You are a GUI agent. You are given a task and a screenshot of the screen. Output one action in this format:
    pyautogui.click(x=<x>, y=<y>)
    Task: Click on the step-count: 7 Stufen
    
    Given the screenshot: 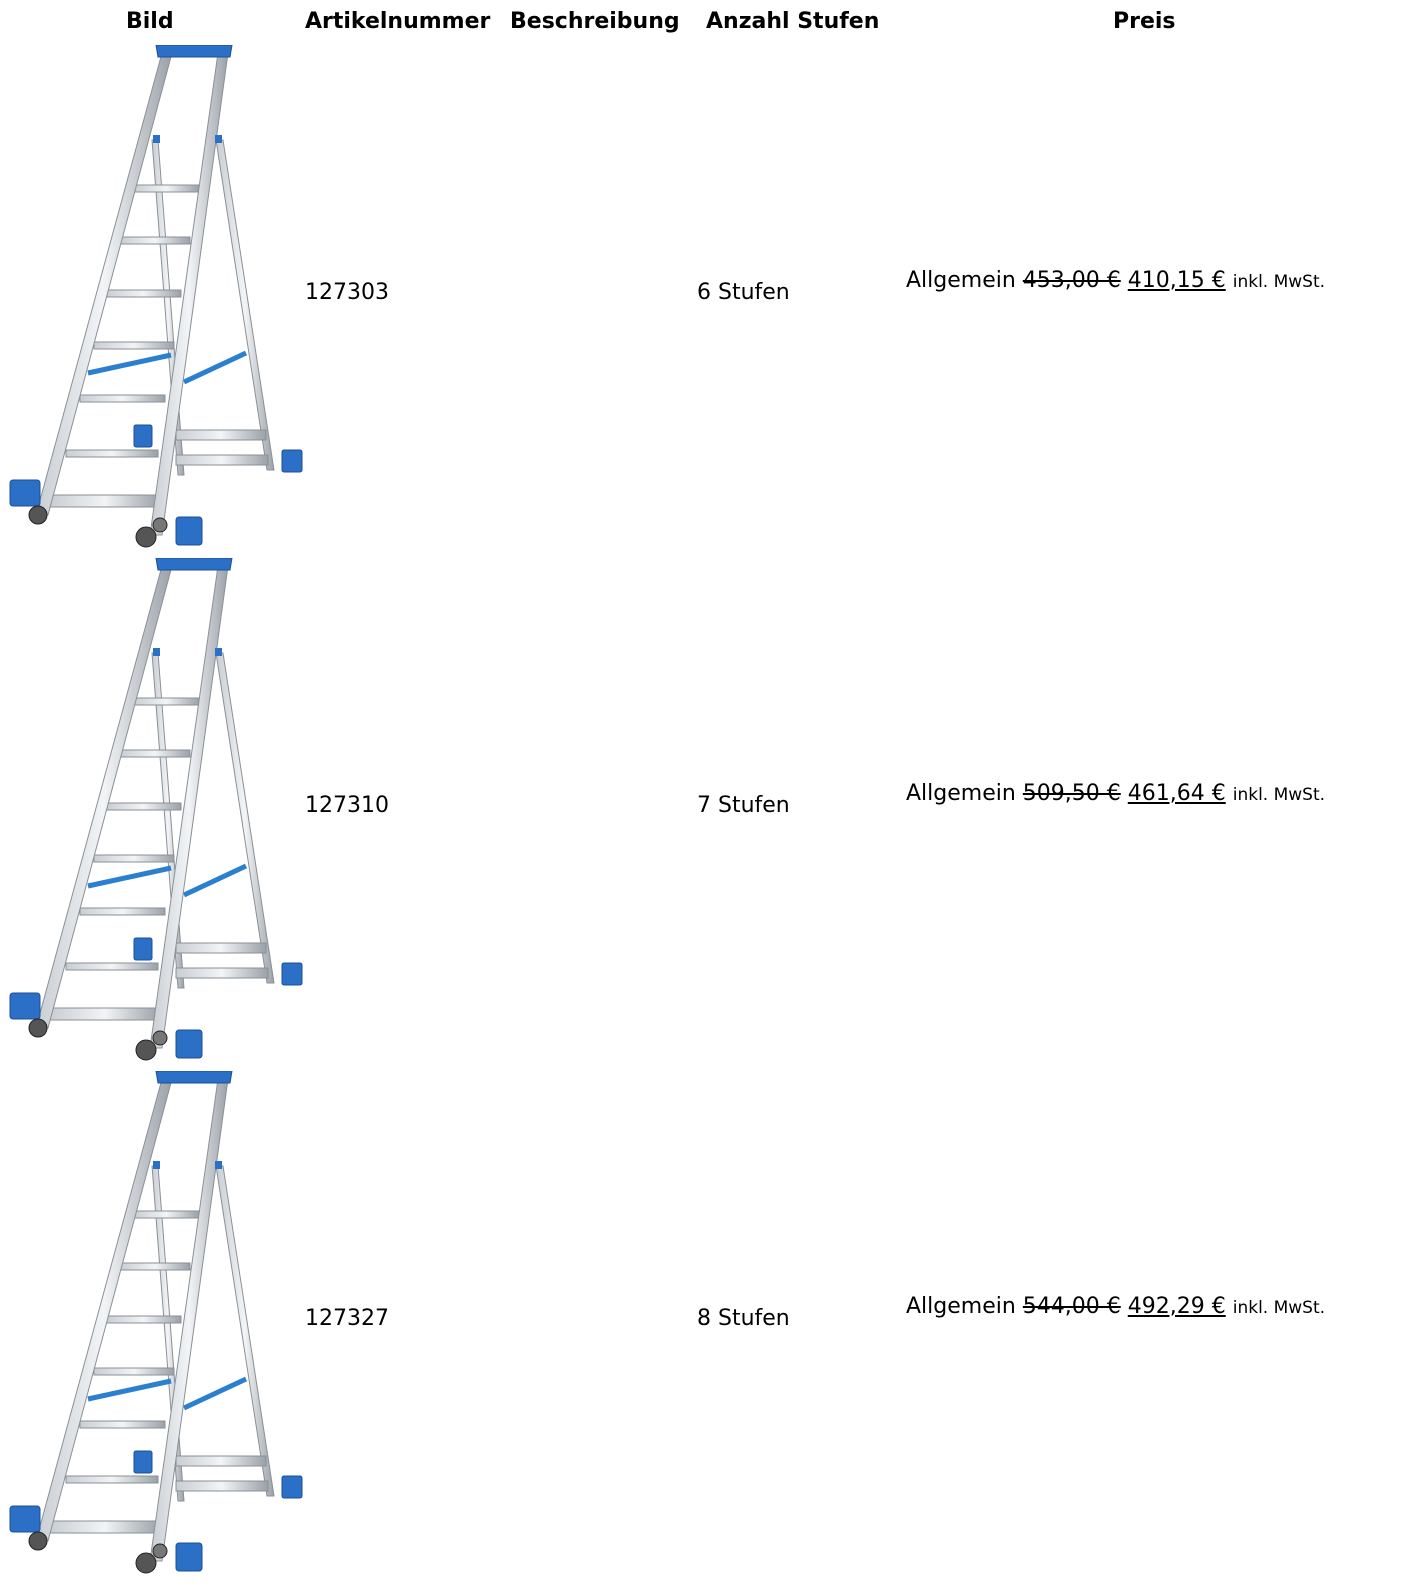 What is the action you would take?
    pyautogui.click(x=743, y=805)
    